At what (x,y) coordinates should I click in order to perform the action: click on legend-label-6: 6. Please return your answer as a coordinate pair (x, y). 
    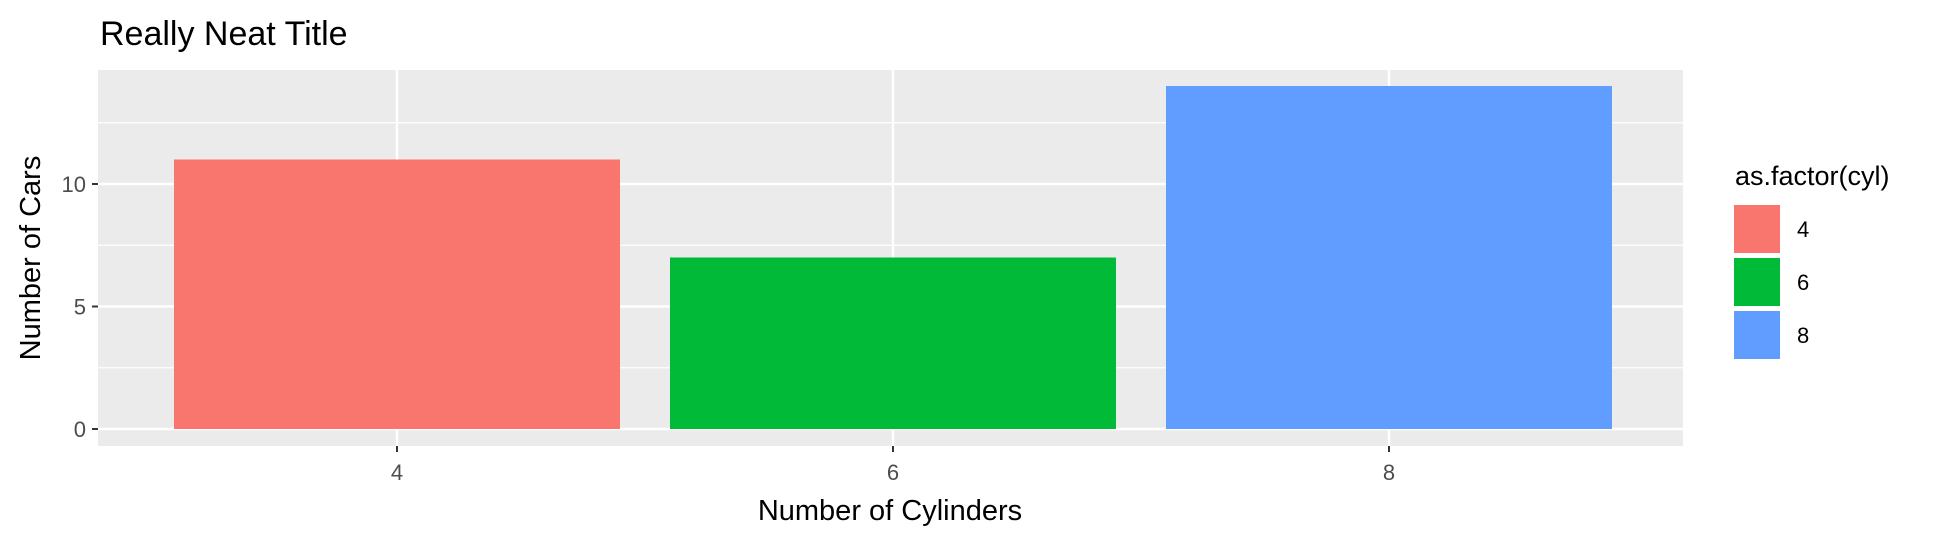
    Looking at the image, I should click on (1803, 282).